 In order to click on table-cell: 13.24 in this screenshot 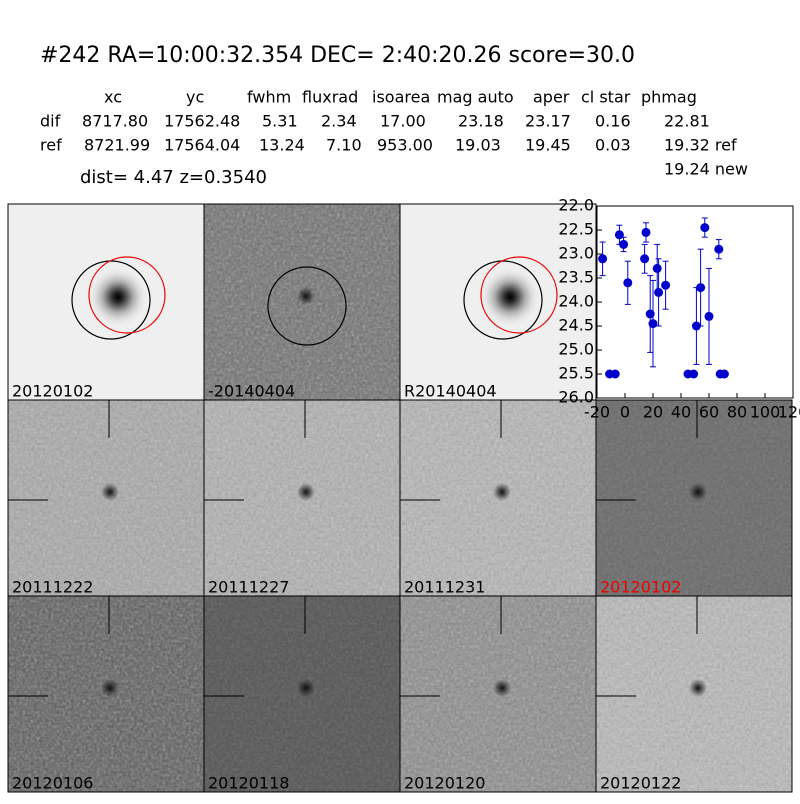, I will do `click(282, 145)`.